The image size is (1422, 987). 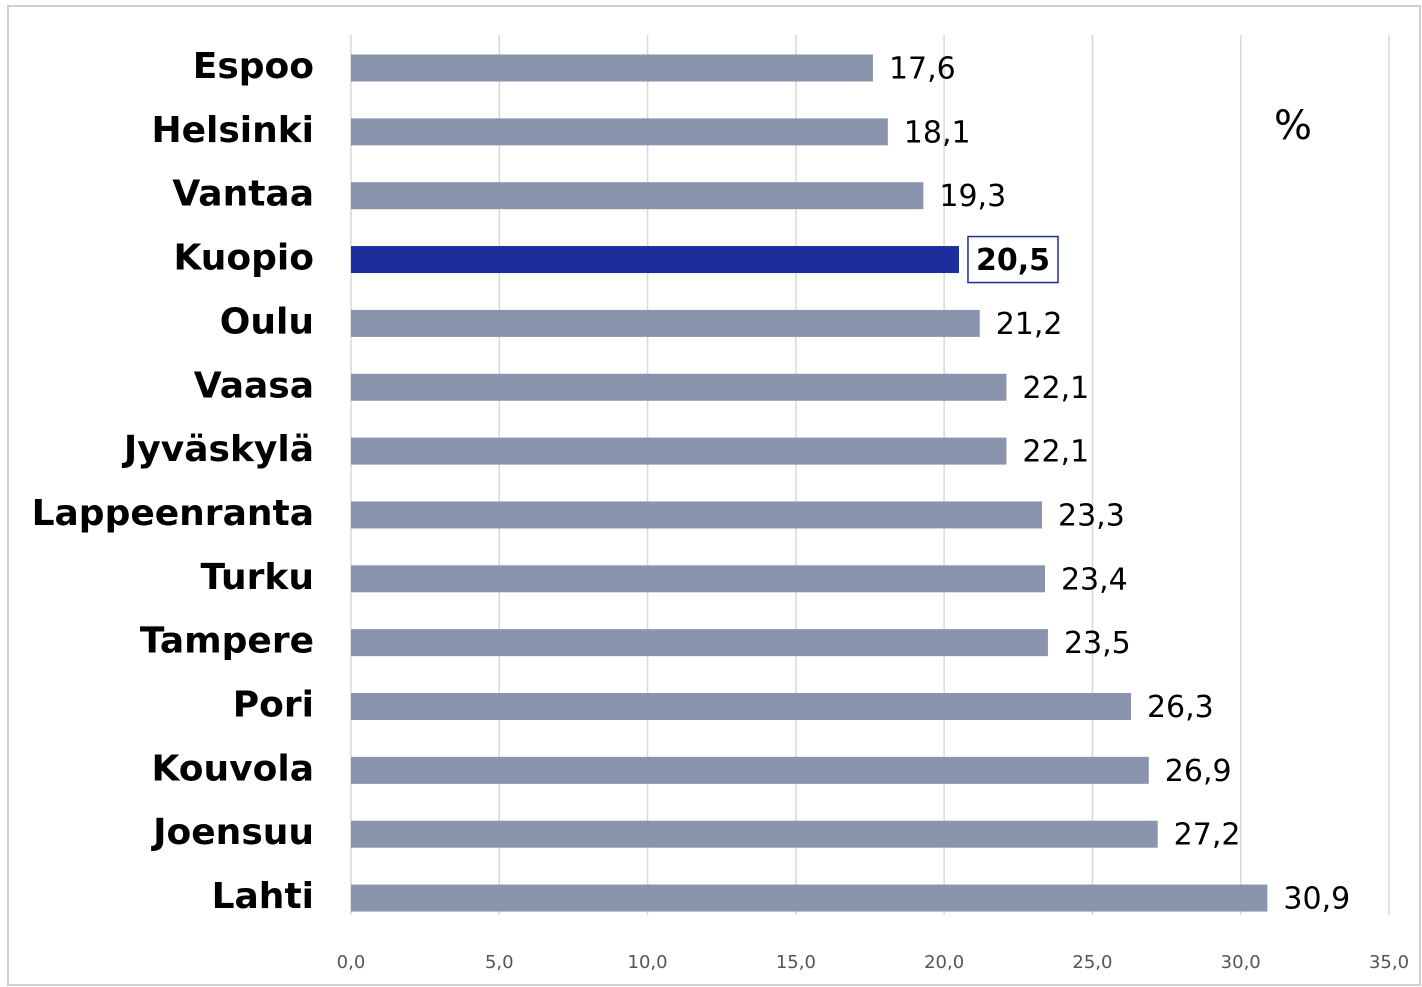 I want to click on value-label: 21,2, so click(x=1029, y=324).